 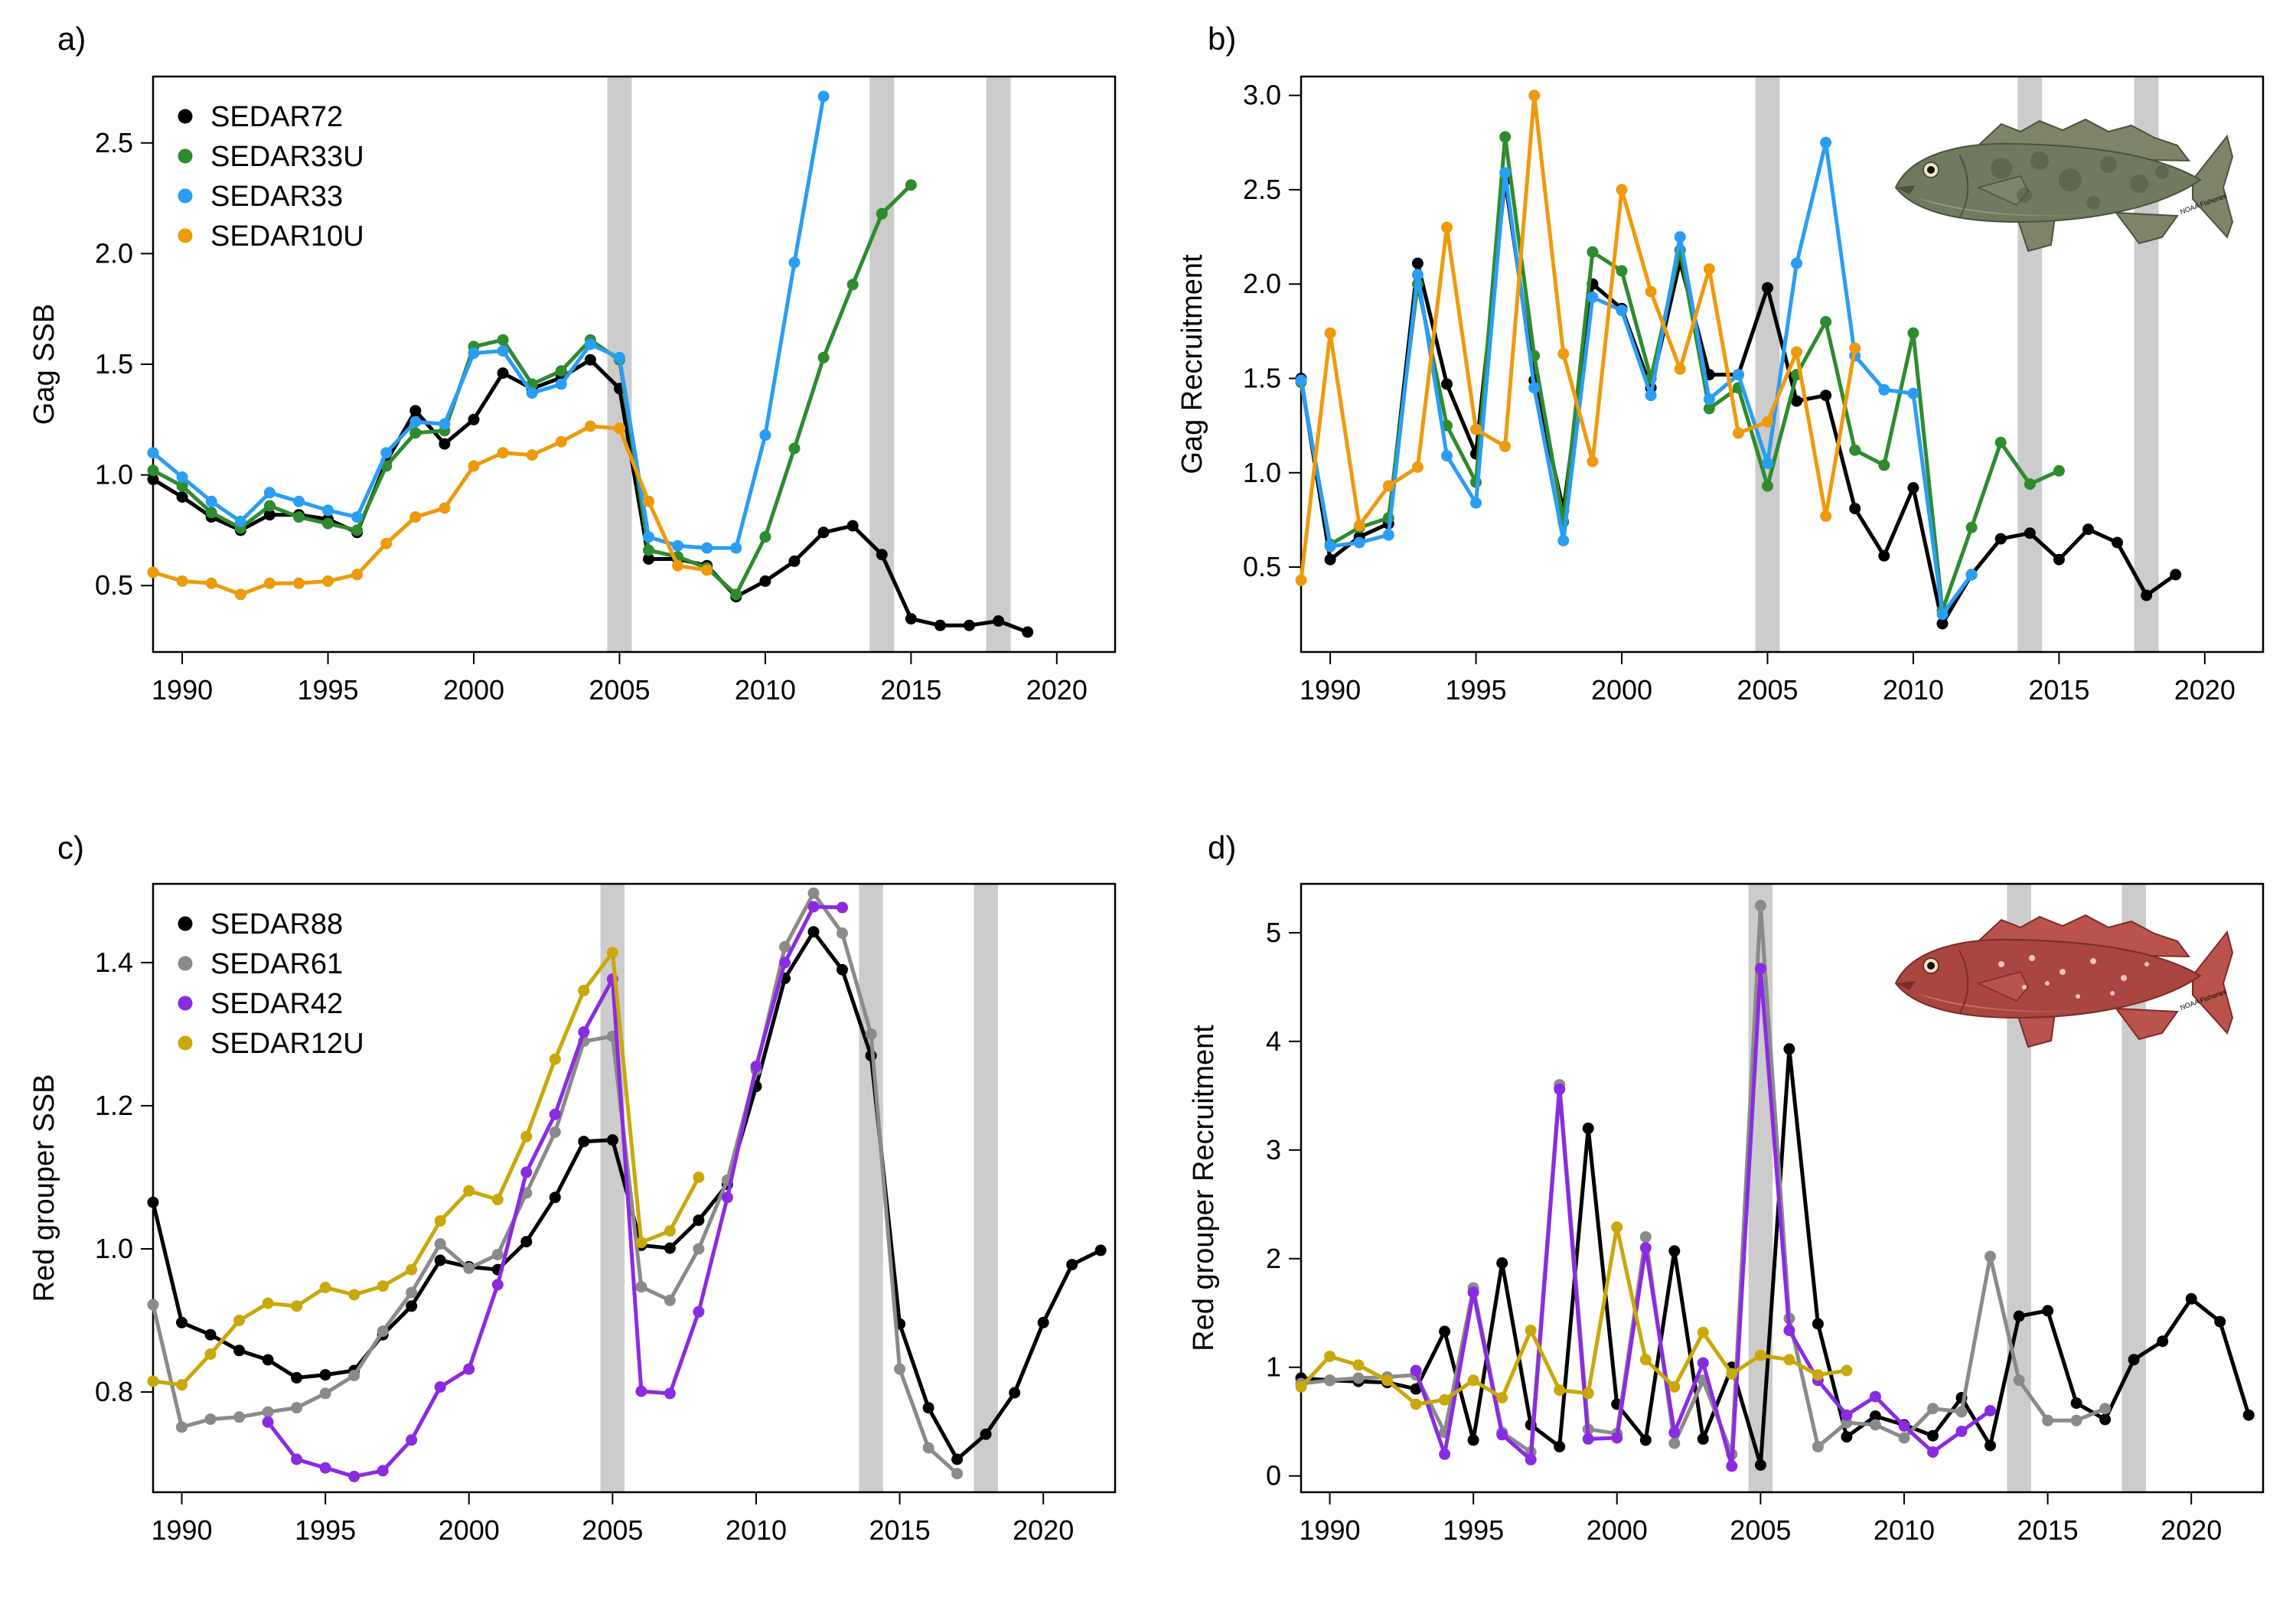 What do you see at coordinates (2146, 228) in the screenshot?
I see `fish-anal-fin` at bounding box center [2146, 228].